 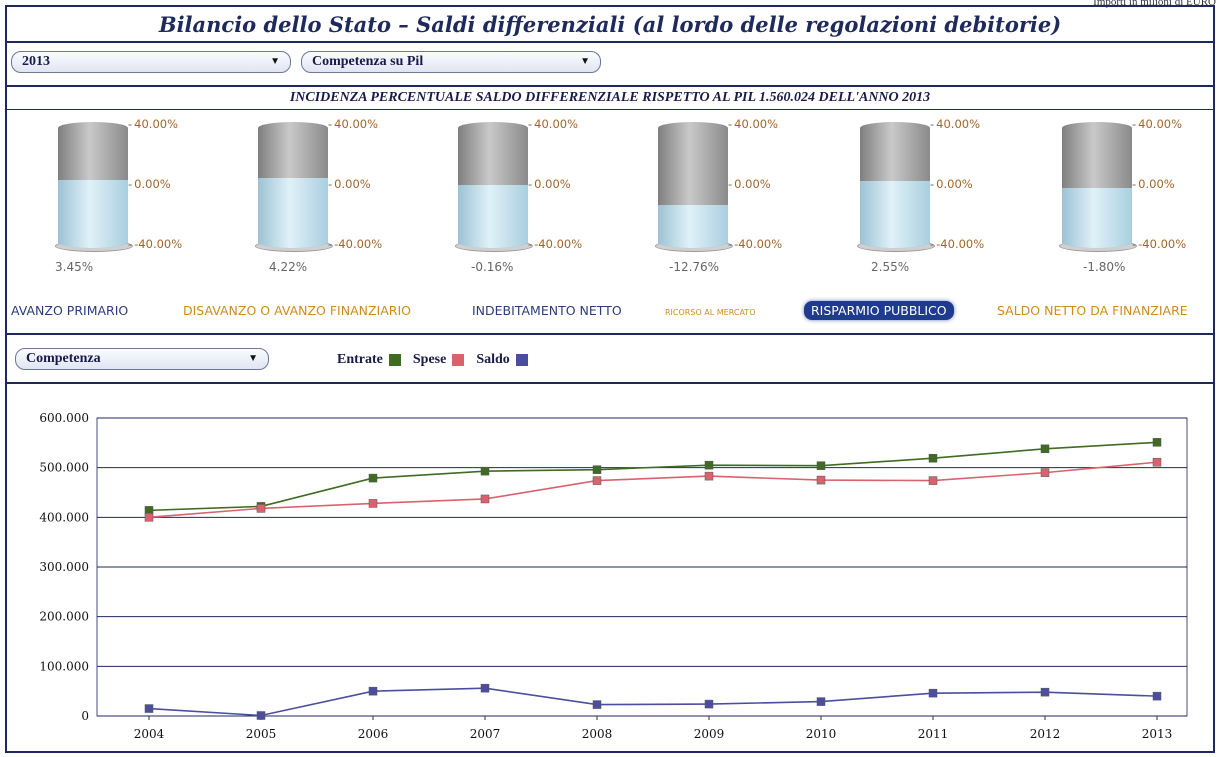 What do you see at coordinates (64, 666) in the screenshot?
I see `y-tick-label: 100.000` at bounding box center [64, 666].